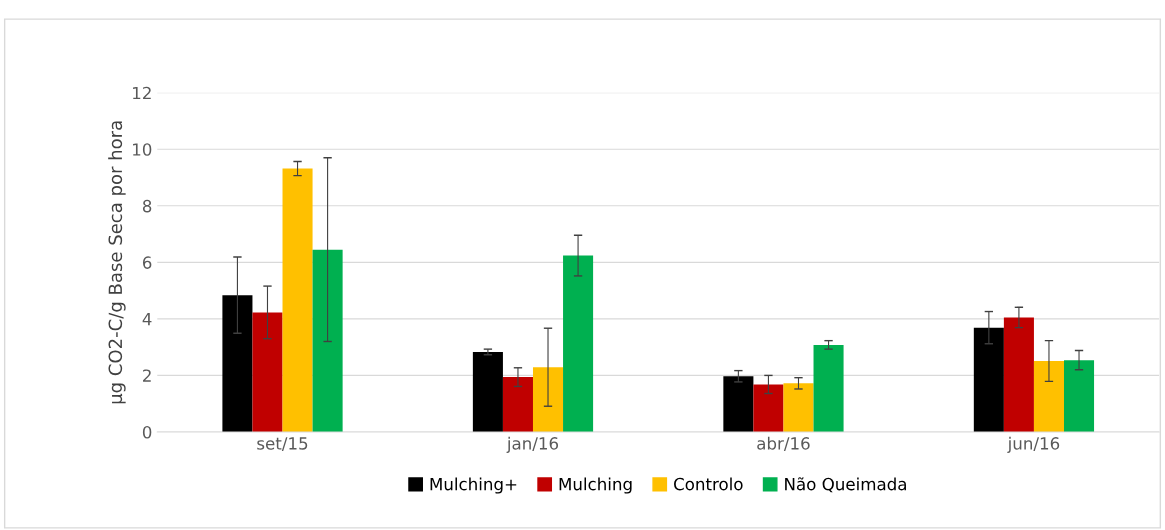  What do you see at coordinates (142, 93) in the screenshot?
I see `y-tick-label: 12` at bounding box center [142, 93].